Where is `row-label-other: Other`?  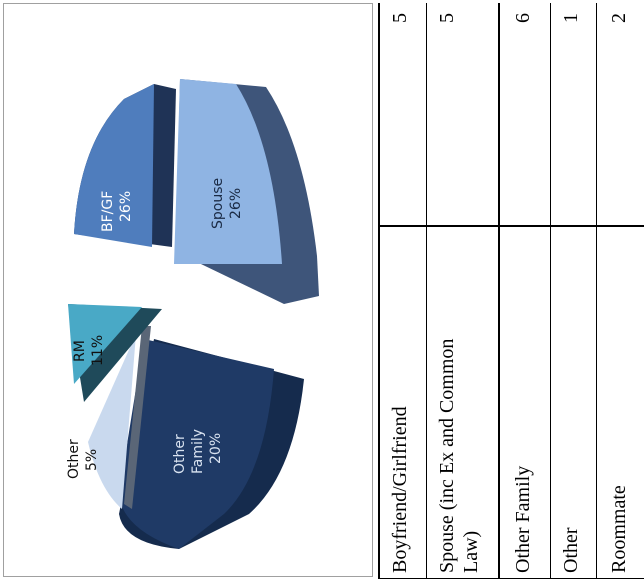
row-label-other: Other is located at coordinates (571, 550).